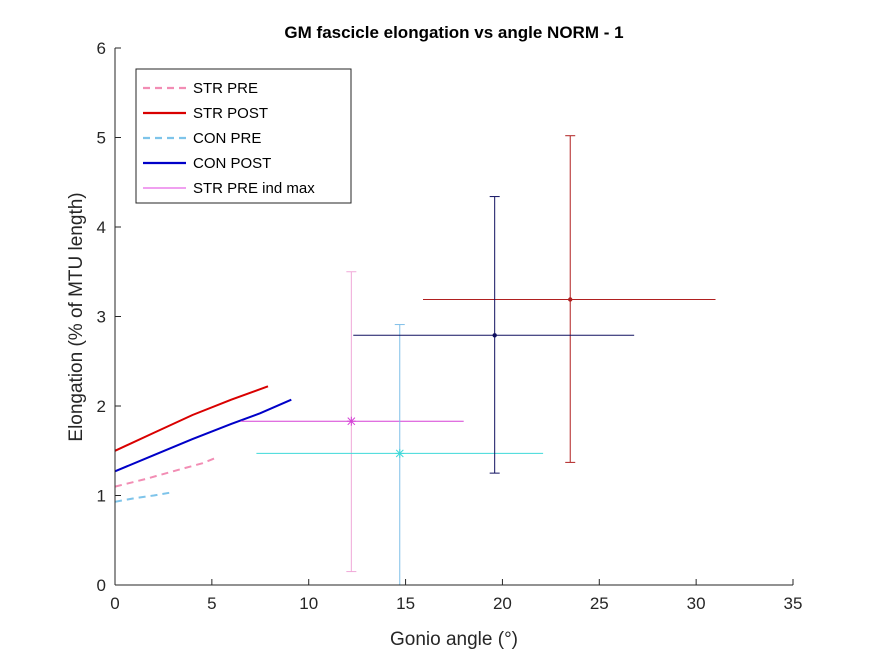 The height and width of the screenshot is (656, 875). I want to click on y-axis-ticks: 0 1 2 3 4 5 6, so click(109, 317).